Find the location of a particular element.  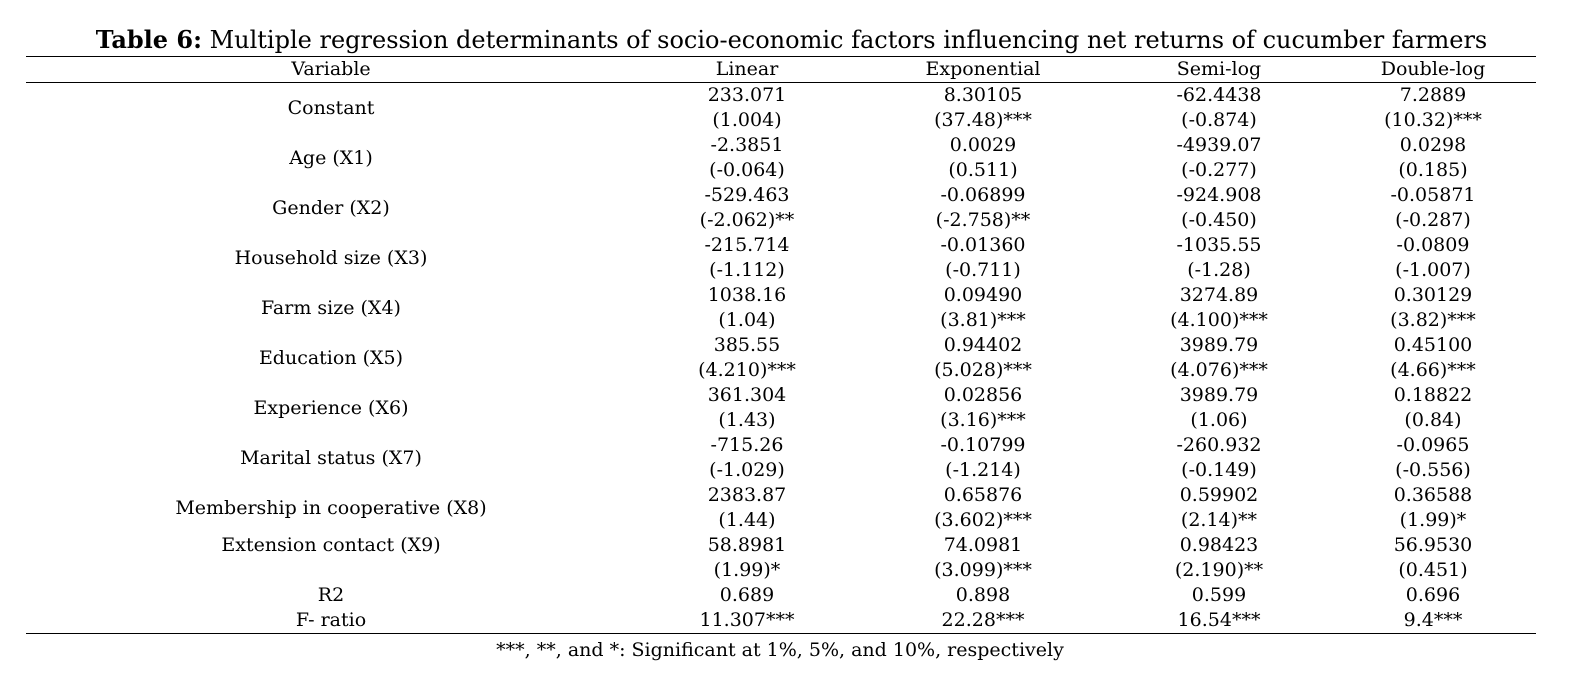

t-value-cell: (-1.029) is located at coordinates (747, 470).